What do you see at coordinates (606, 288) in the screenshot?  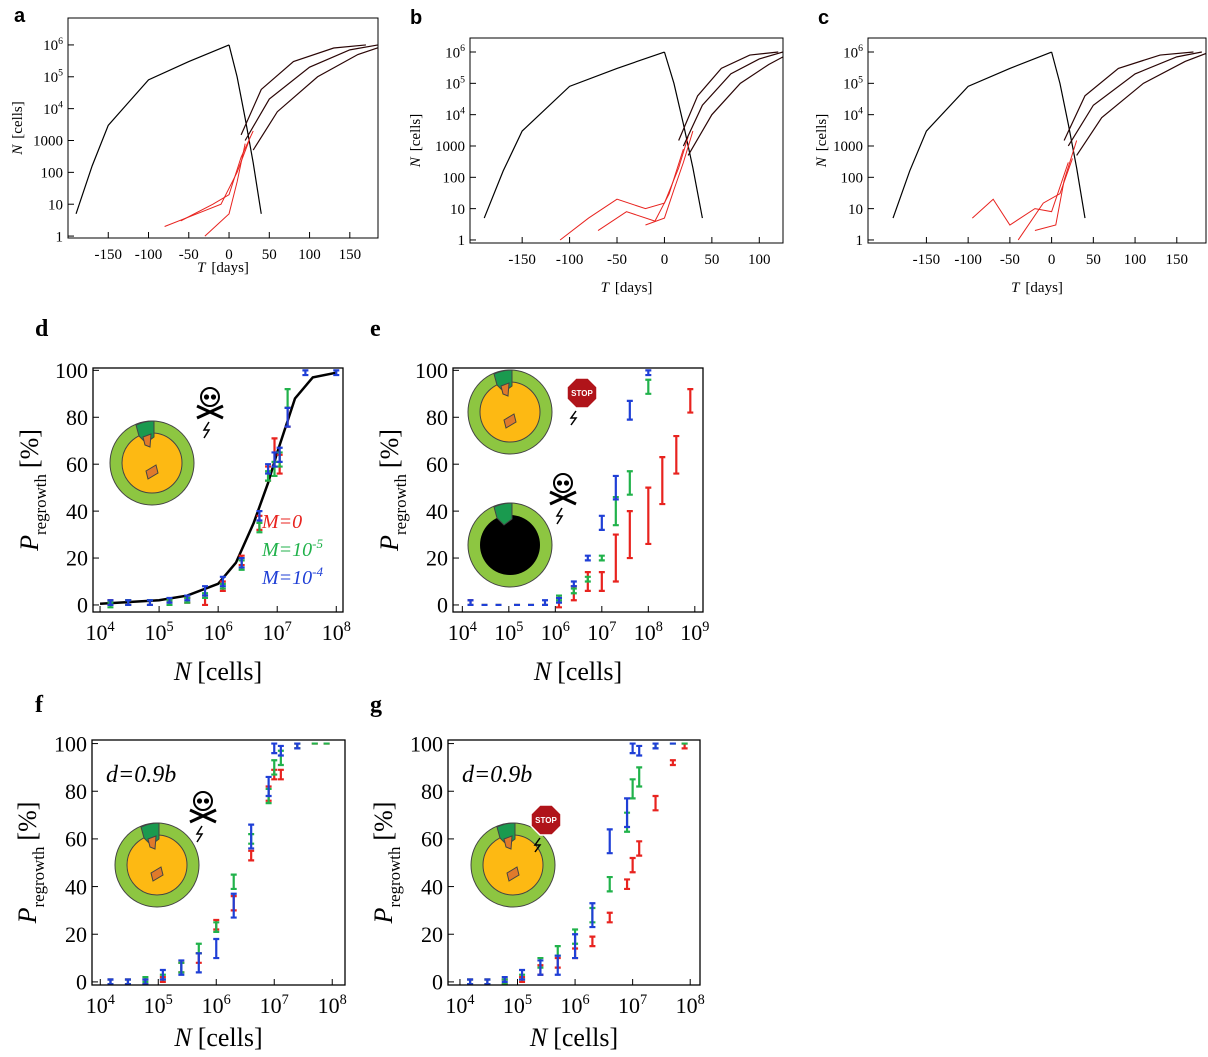 I see `axis-variable: T` at bounding box center [606, 288].